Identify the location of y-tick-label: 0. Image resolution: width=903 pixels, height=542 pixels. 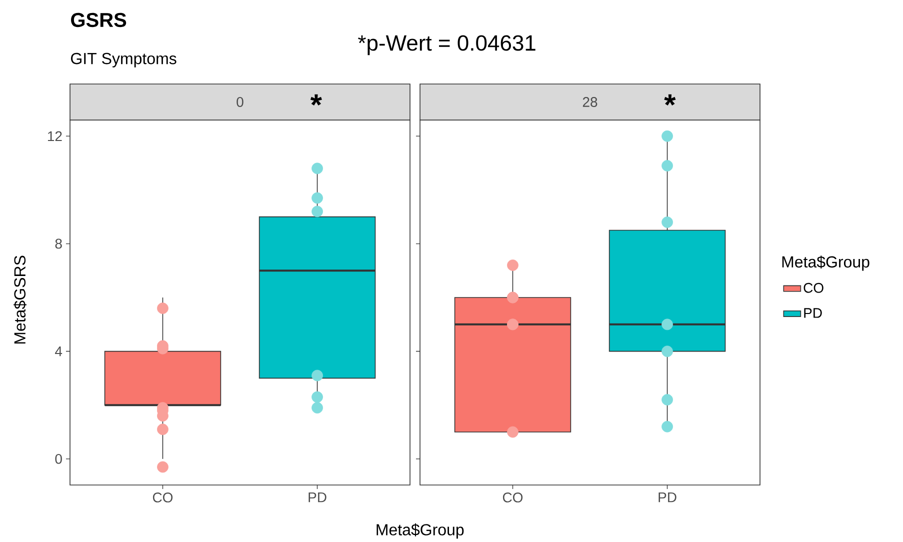
(58, 459).